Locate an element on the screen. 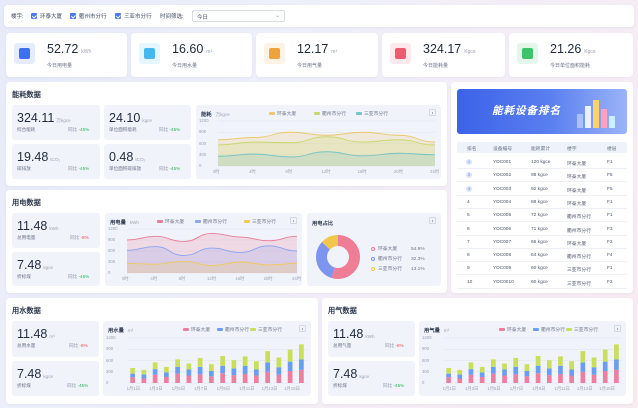 The height and width of the screenshot is (408, 638). water-stat-1: 11.48 m³ 总用水量 同比 -8% is located at coordinates (55, 339).